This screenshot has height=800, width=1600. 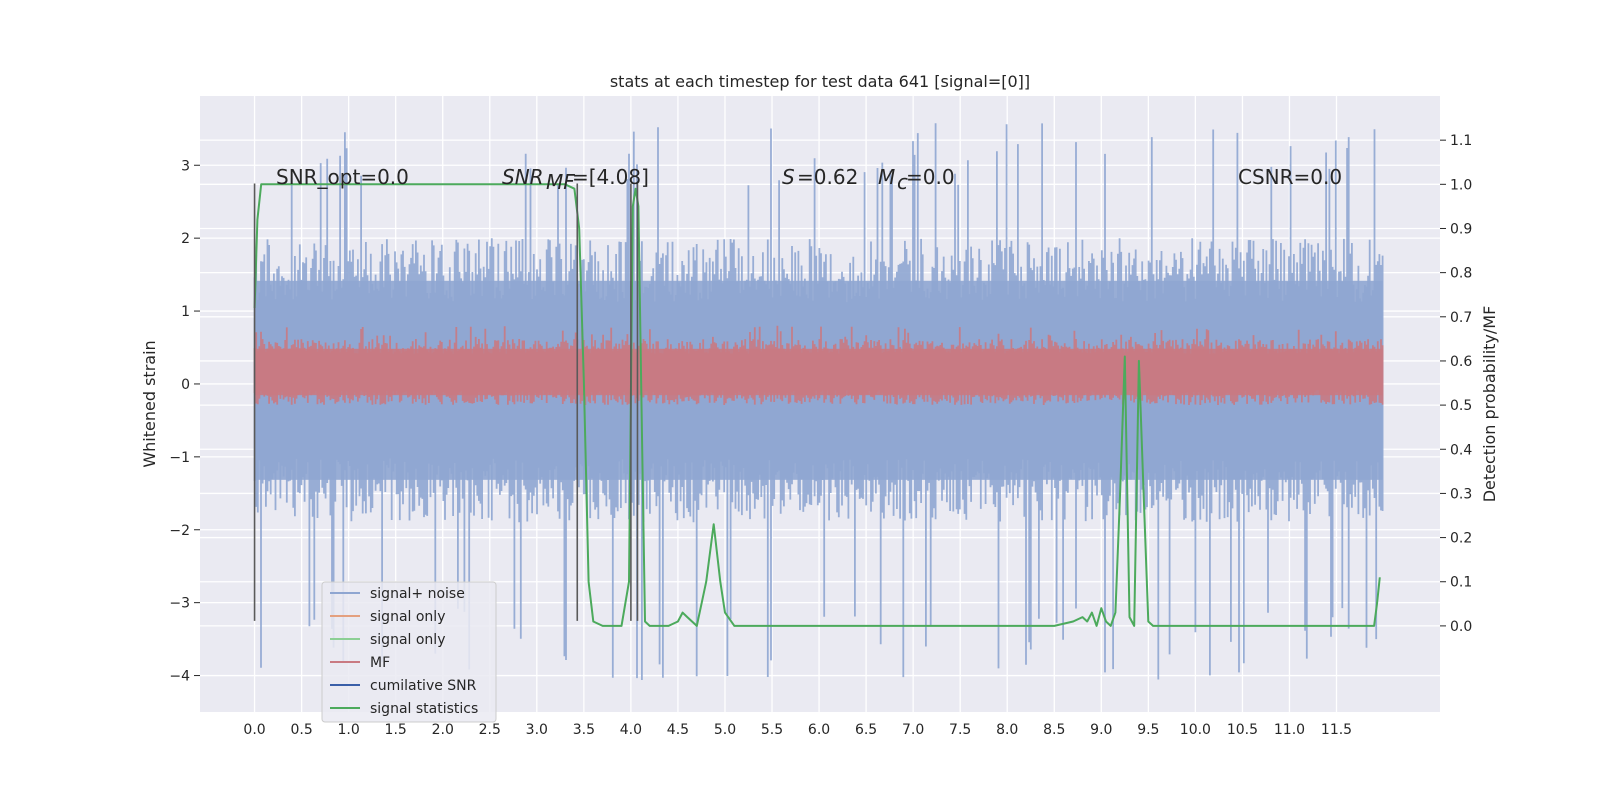 I want to click on y-tick-label: −2, so click(x=179, y=531).